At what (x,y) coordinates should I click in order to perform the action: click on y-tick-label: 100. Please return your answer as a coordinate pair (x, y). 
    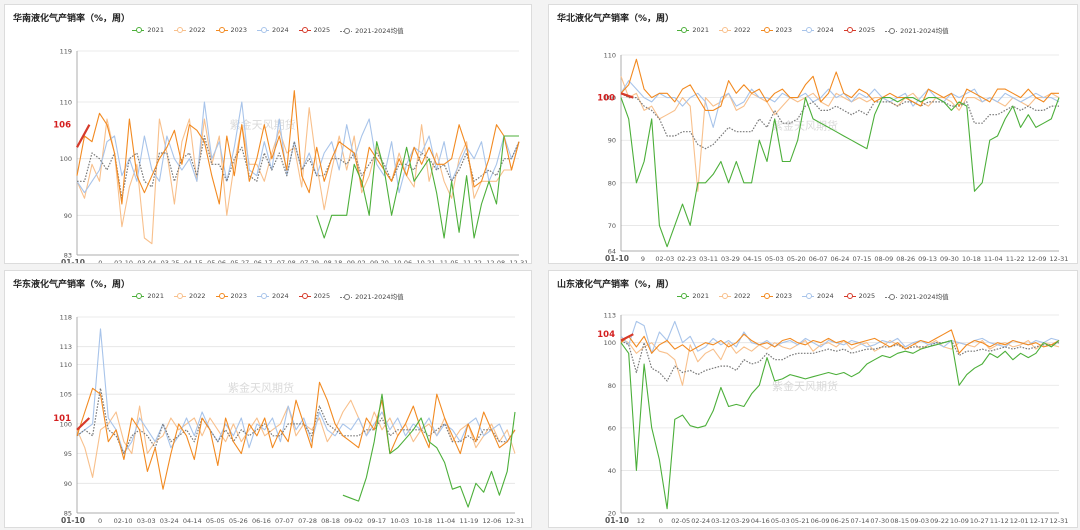
    Looking at the image, I should click on (610, 343).